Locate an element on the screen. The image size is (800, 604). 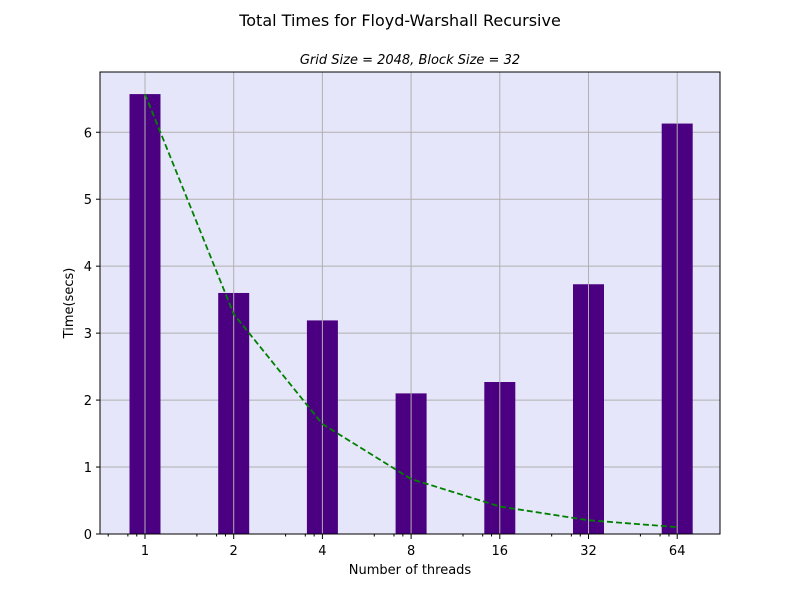
y-axis-label: Time(secs) is located at coordinates (69, 304).